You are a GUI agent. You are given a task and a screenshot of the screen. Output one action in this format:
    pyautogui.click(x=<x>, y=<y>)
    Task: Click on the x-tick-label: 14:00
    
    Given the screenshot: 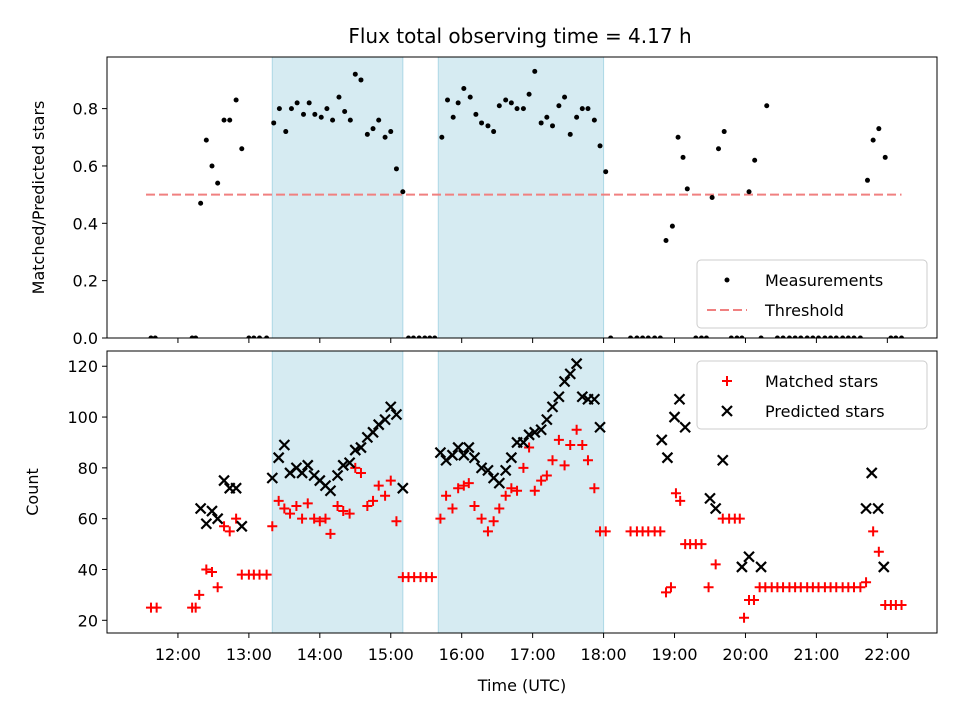 What is the action you would take?
    pyautogui.click(x=320, y=654)
    